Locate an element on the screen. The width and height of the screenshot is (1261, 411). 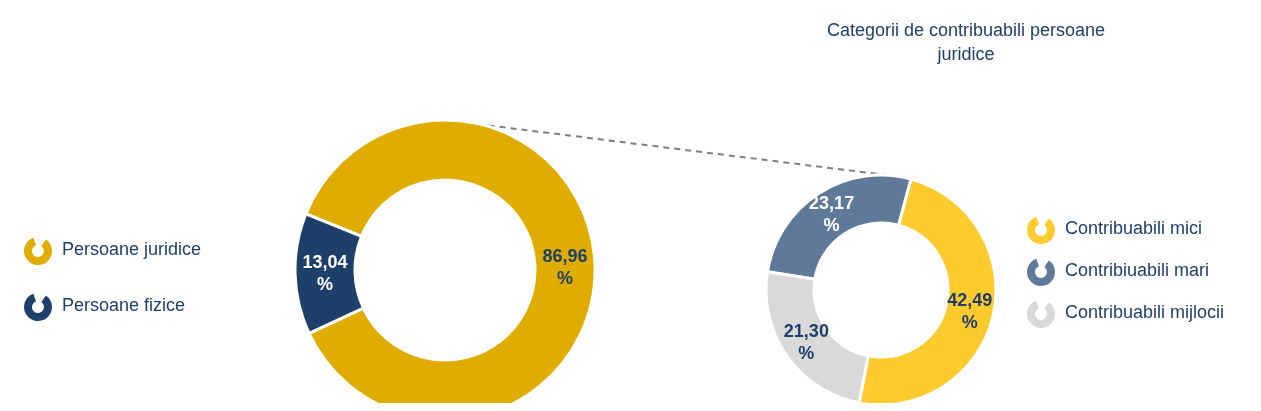
legend-label: Persoane fizice is located at coordinates (124, 304).